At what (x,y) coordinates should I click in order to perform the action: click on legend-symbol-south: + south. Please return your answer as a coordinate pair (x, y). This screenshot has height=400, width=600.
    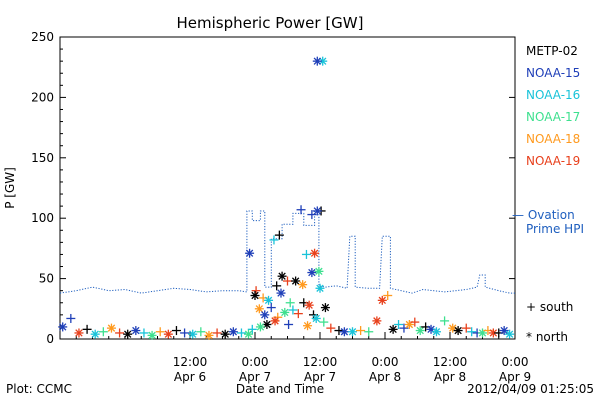
    Looking at the image, I should click on (549, 307).